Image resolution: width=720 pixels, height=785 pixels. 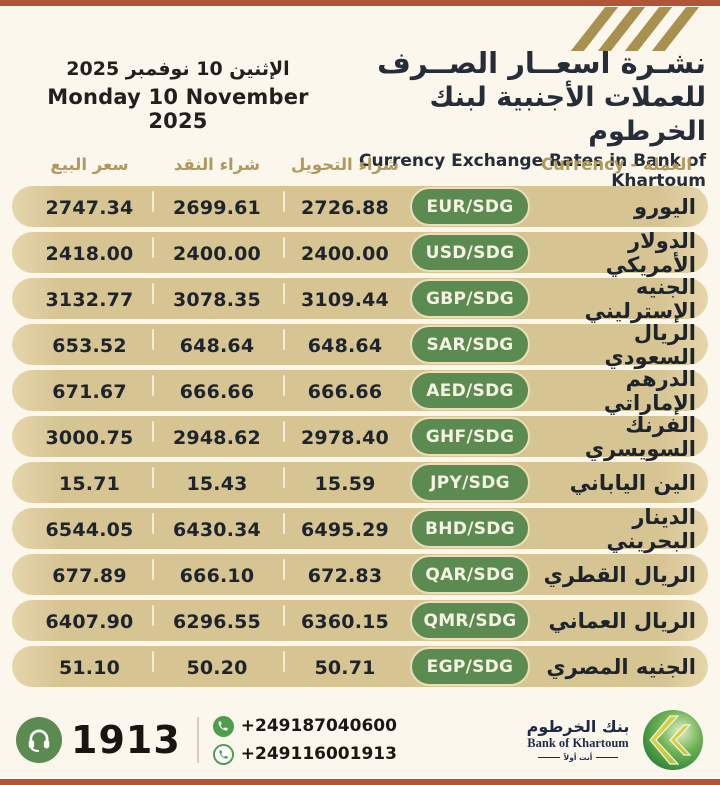 What do you see at coordinates (360, 482) in the screenshot?
I see `currency-row: 15.71 15.43 15.59 JPY/SDG الين الياباني` at bounding box center [360, 482].